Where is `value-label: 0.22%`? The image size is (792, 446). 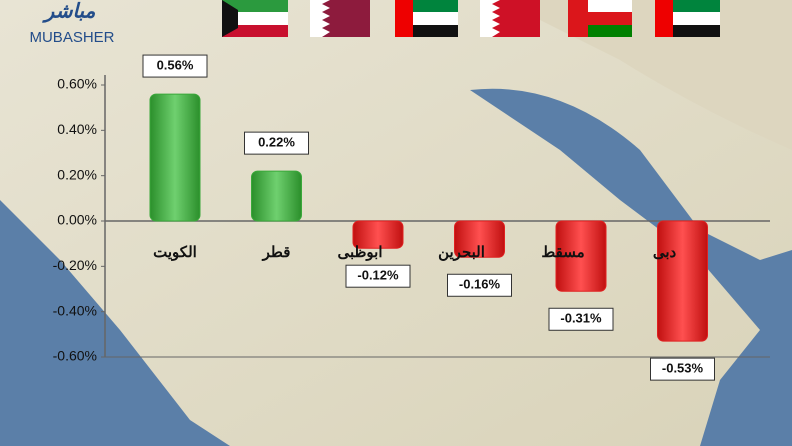
value-label: 0.22% is located at coordinates (276, 142).